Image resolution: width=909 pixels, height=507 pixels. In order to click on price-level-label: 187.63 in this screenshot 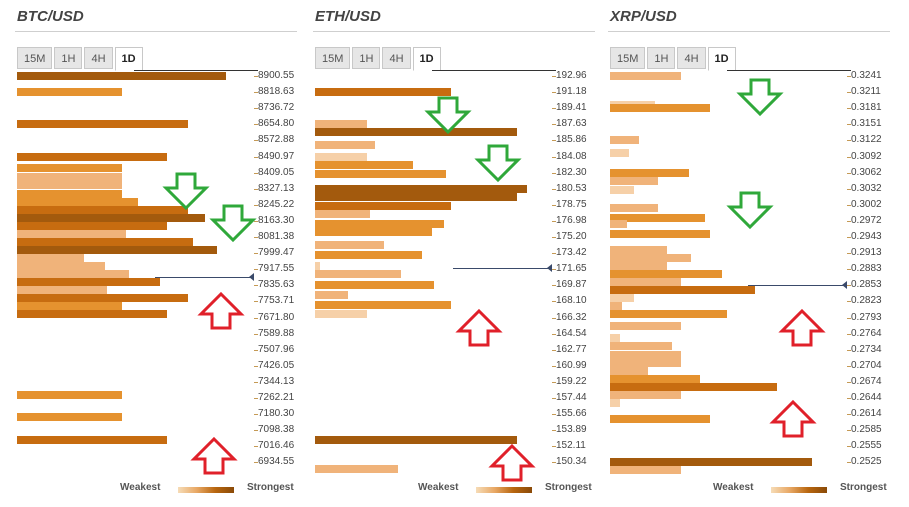, I will do `click(569, 123)`.